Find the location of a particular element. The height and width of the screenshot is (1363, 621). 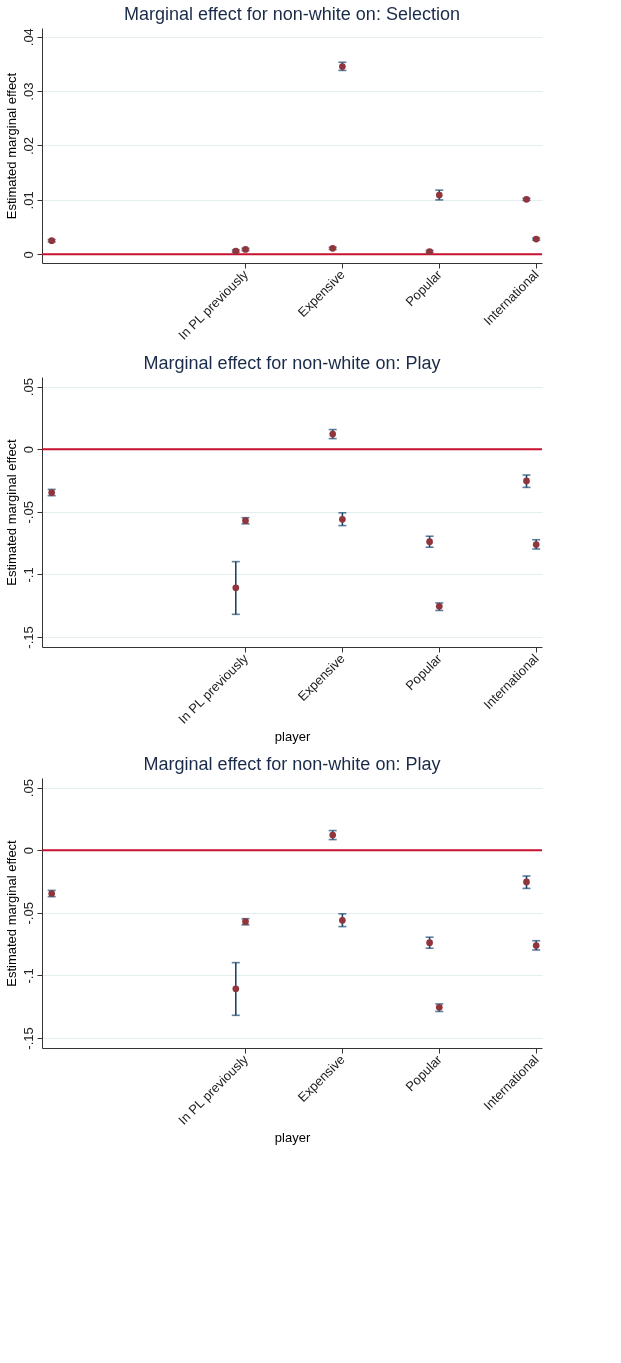

y-tick-label: .03 is located at coordinates (28, 91).